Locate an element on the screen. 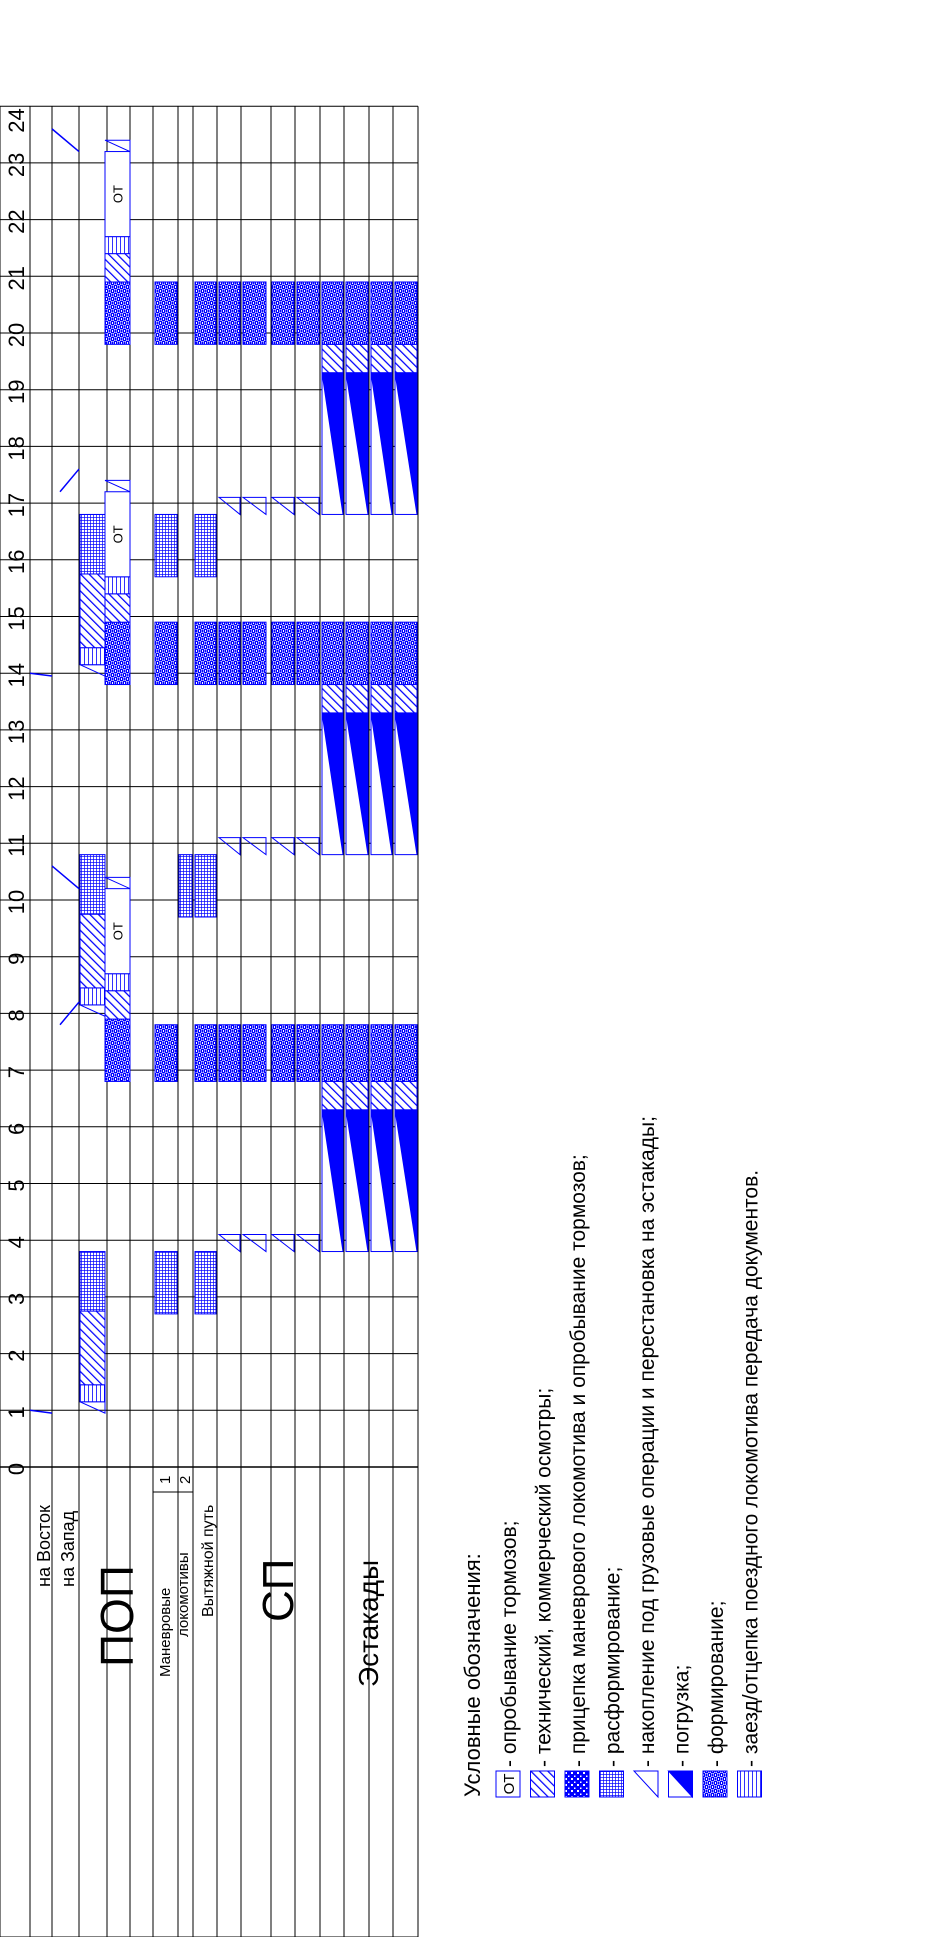 This screenshot has width=949, height=1937. hour-label: 13 is located at coordinates (16, 732).